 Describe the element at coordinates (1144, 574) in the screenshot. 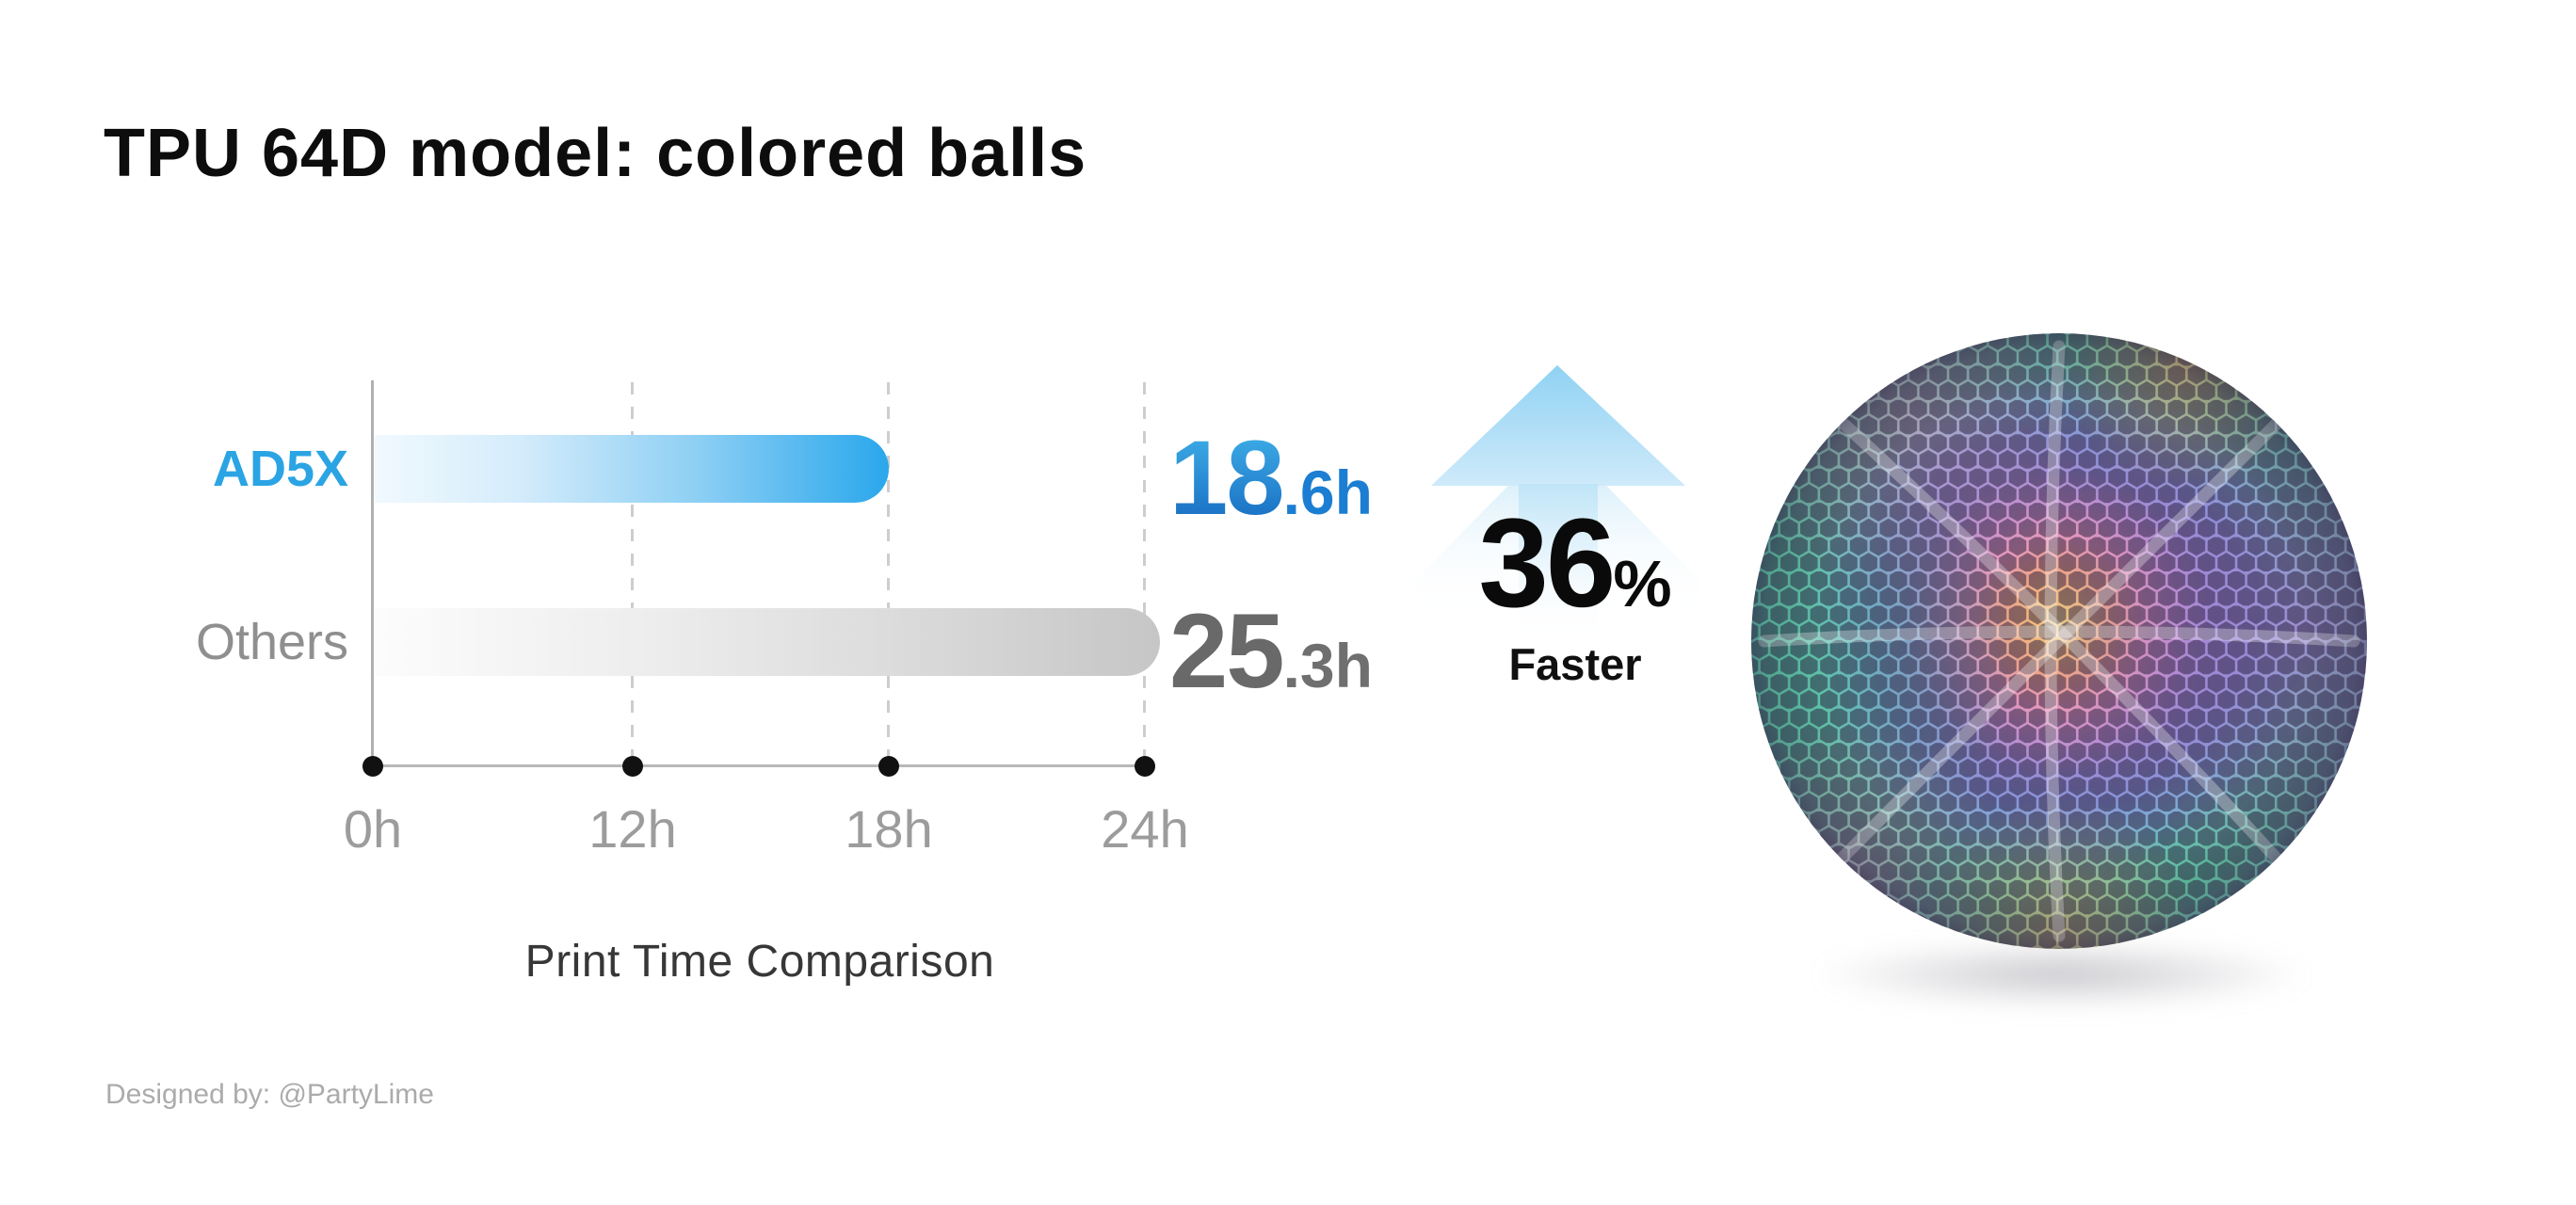

I see `gridline-24h` at that location.